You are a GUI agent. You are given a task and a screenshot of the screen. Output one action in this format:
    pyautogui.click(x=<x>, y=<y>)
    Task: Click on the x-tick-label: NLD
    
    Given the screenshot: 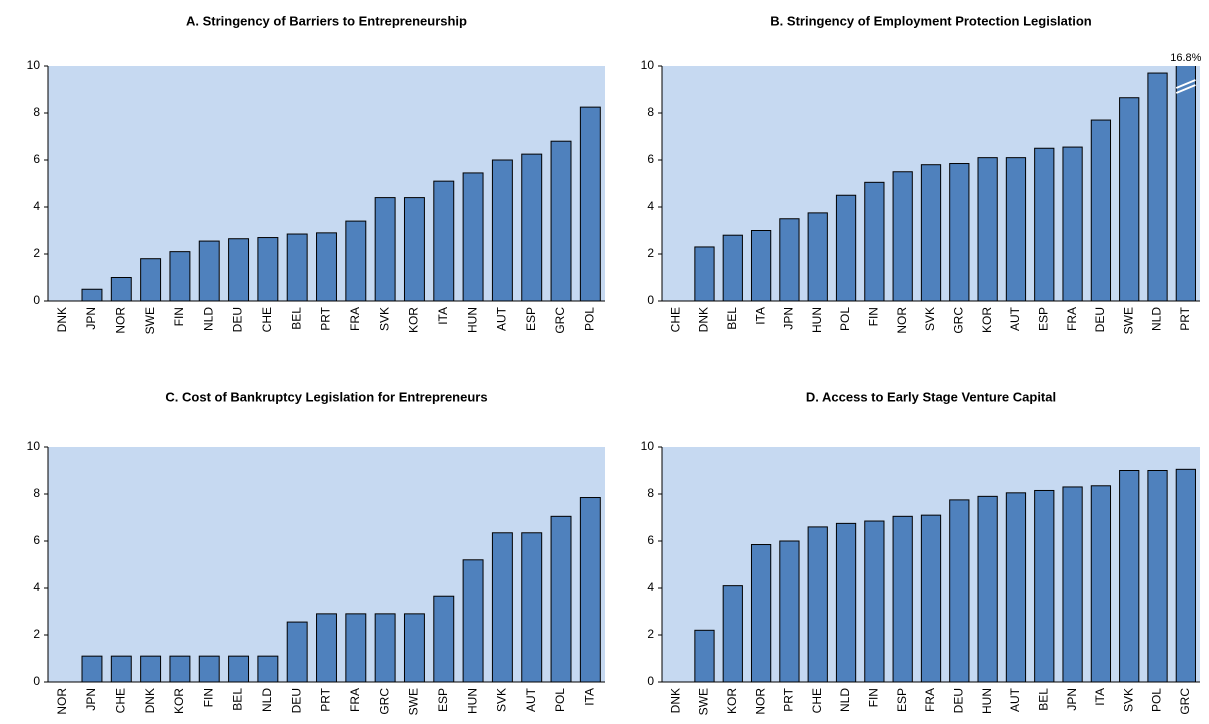 What is the action you would take?
    pyautogui.click(x=845, y=700)
    